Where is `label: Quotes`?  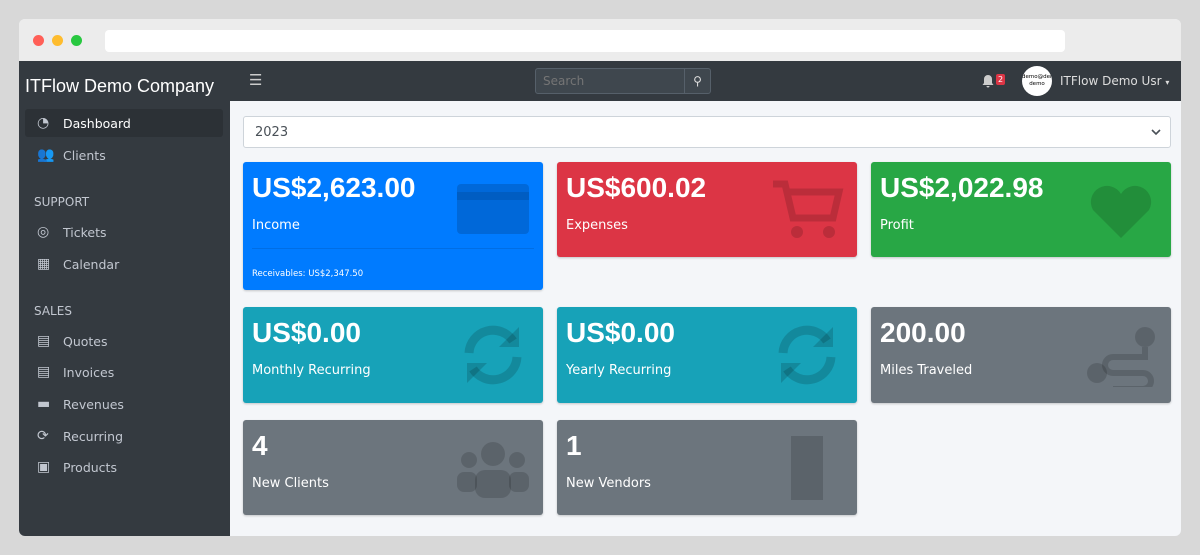
label: Quotes is located at coordinates (85, 341).